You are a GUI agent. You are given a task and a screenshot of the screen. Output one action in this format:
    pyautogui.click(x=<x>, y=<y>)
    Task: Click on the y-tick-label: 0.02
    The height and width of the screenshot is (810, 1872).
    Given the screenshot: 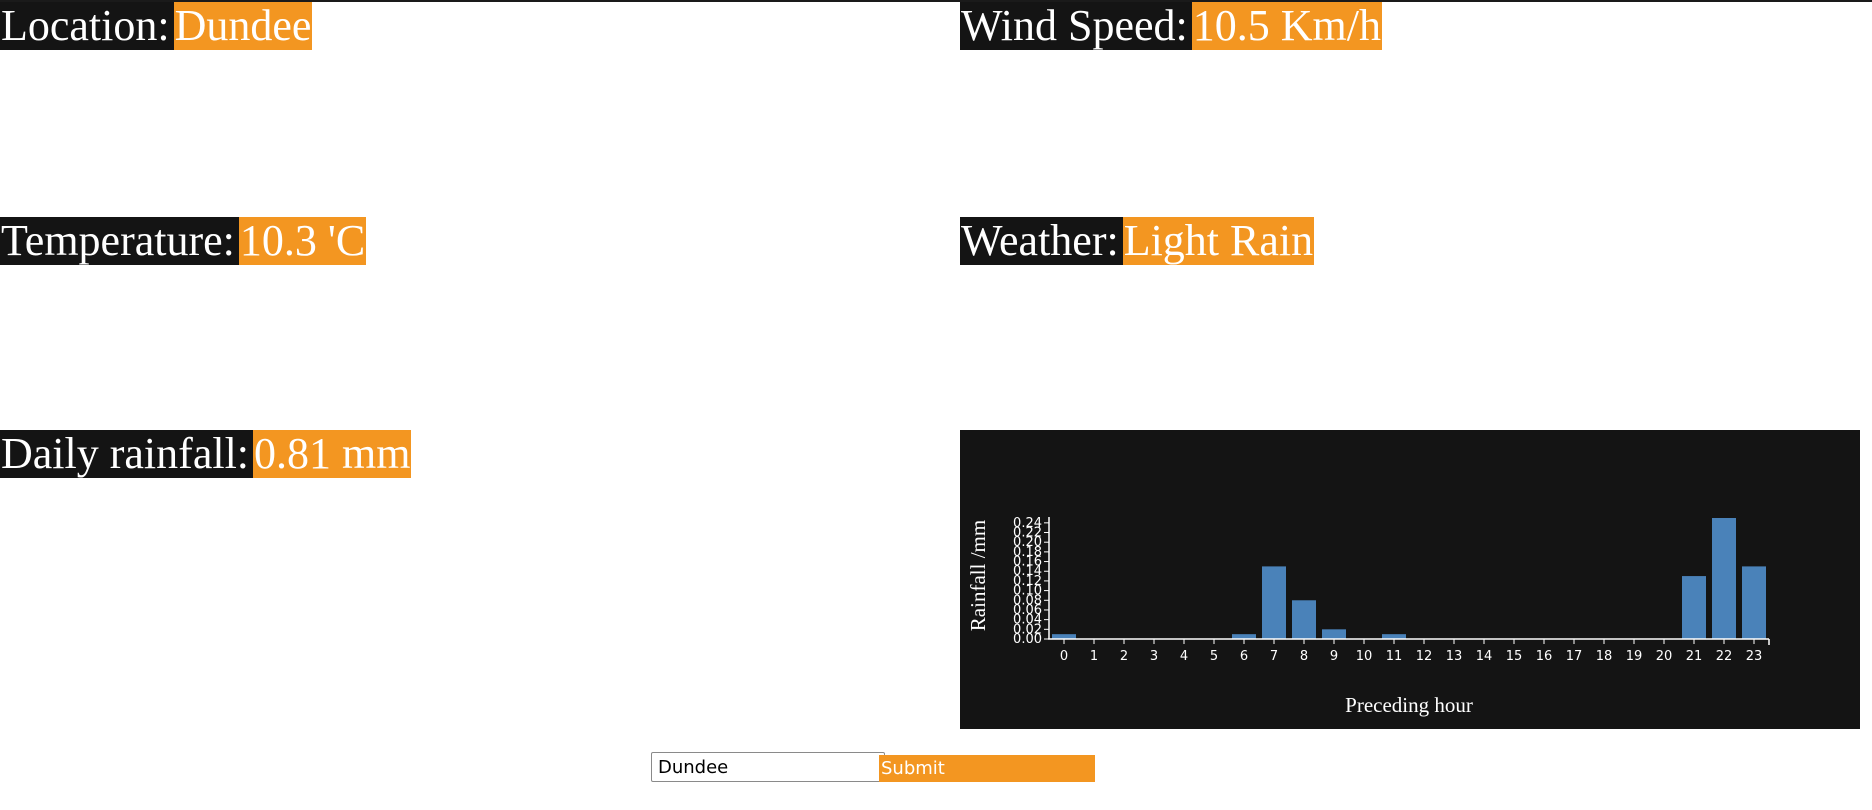 What is the action you would take?
    pyautogui.click(x=1027, y=629)
    